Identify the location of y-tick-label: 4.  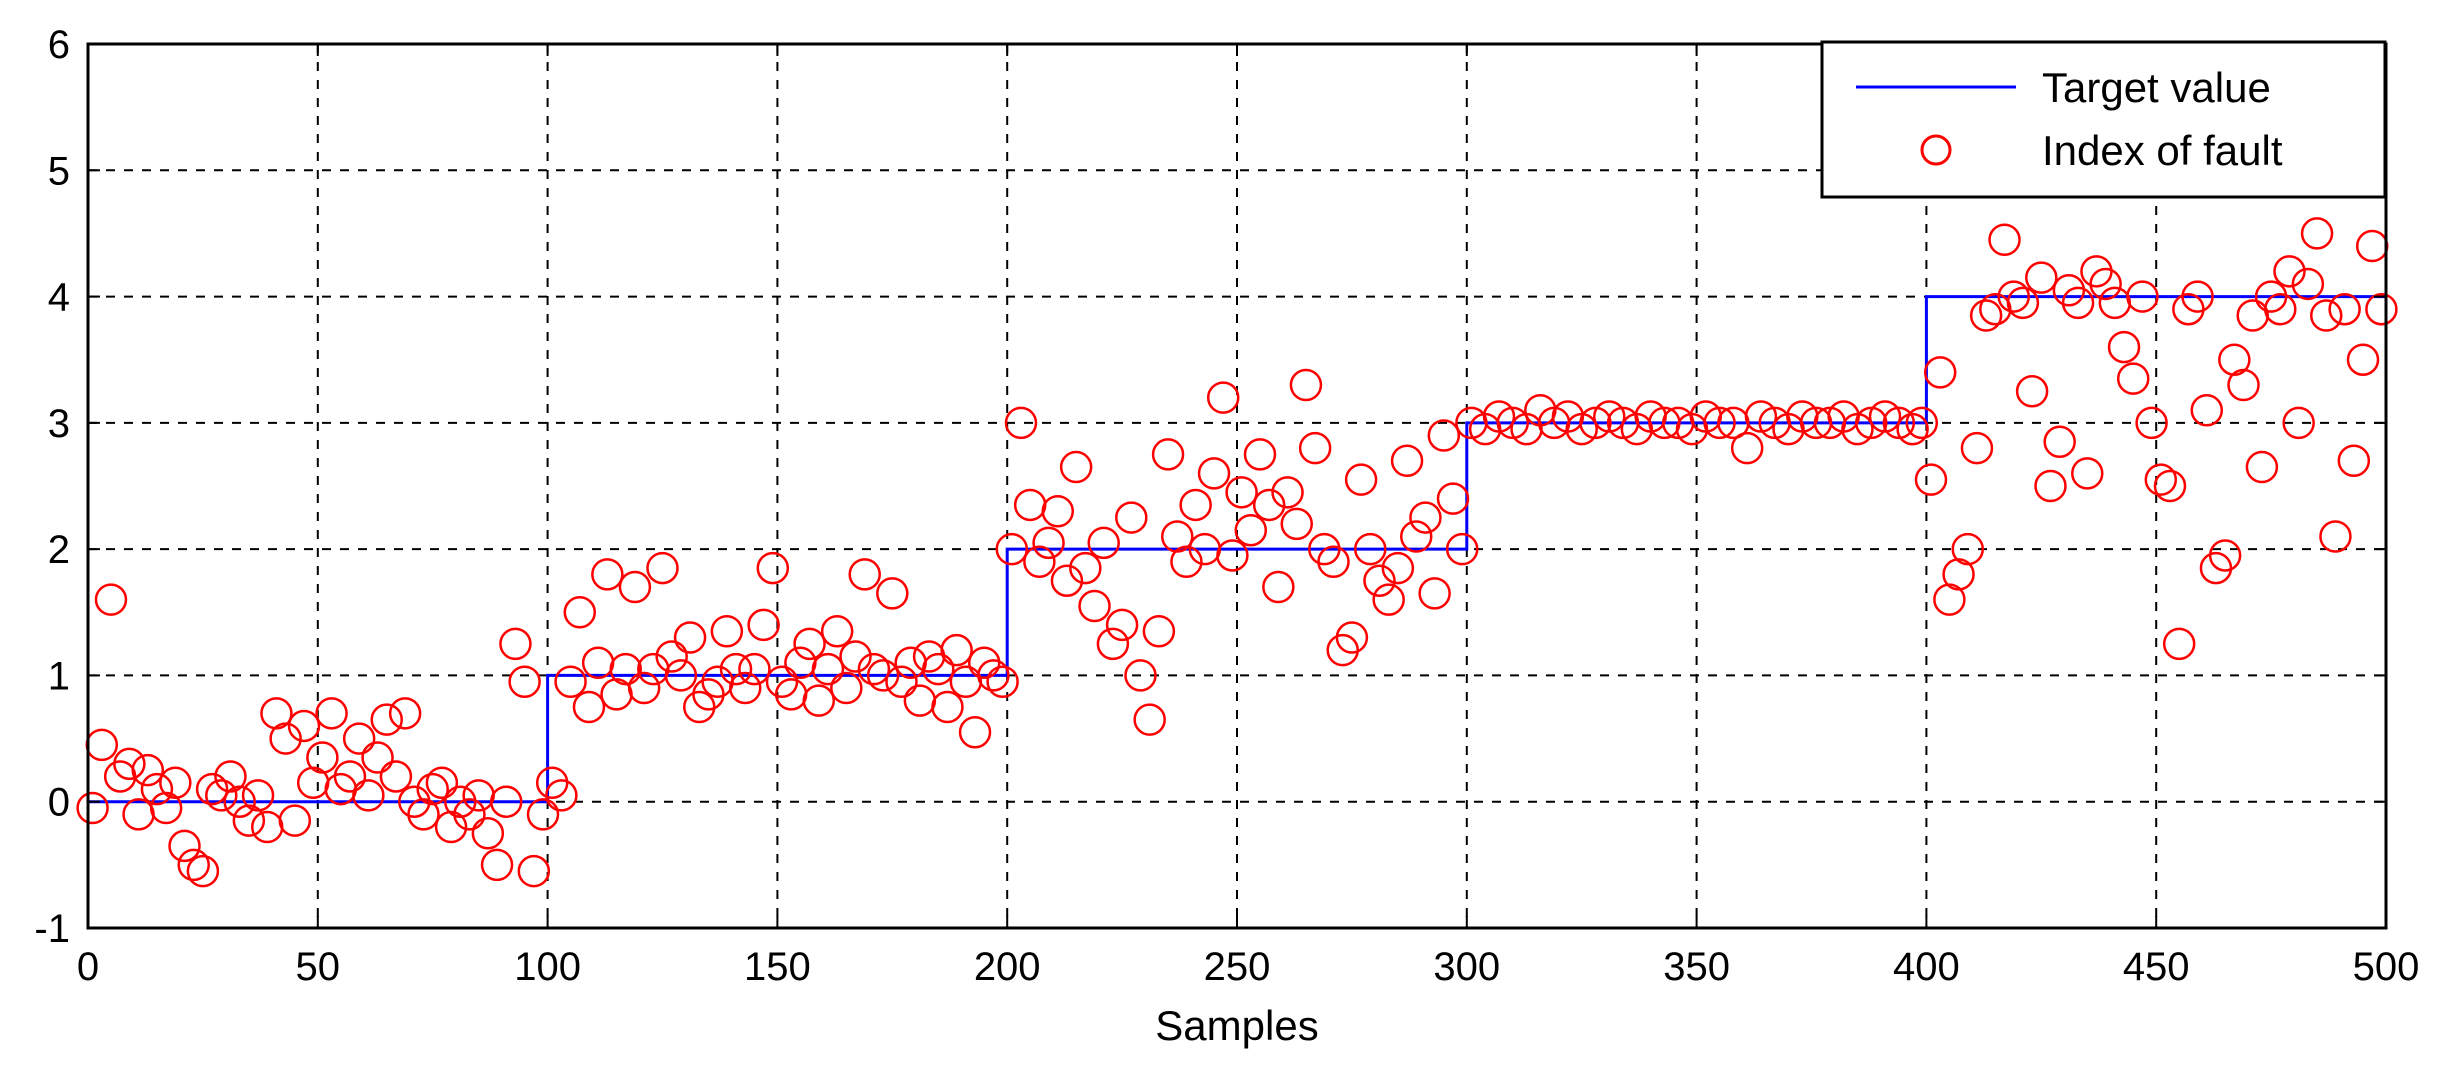
(59, 298).